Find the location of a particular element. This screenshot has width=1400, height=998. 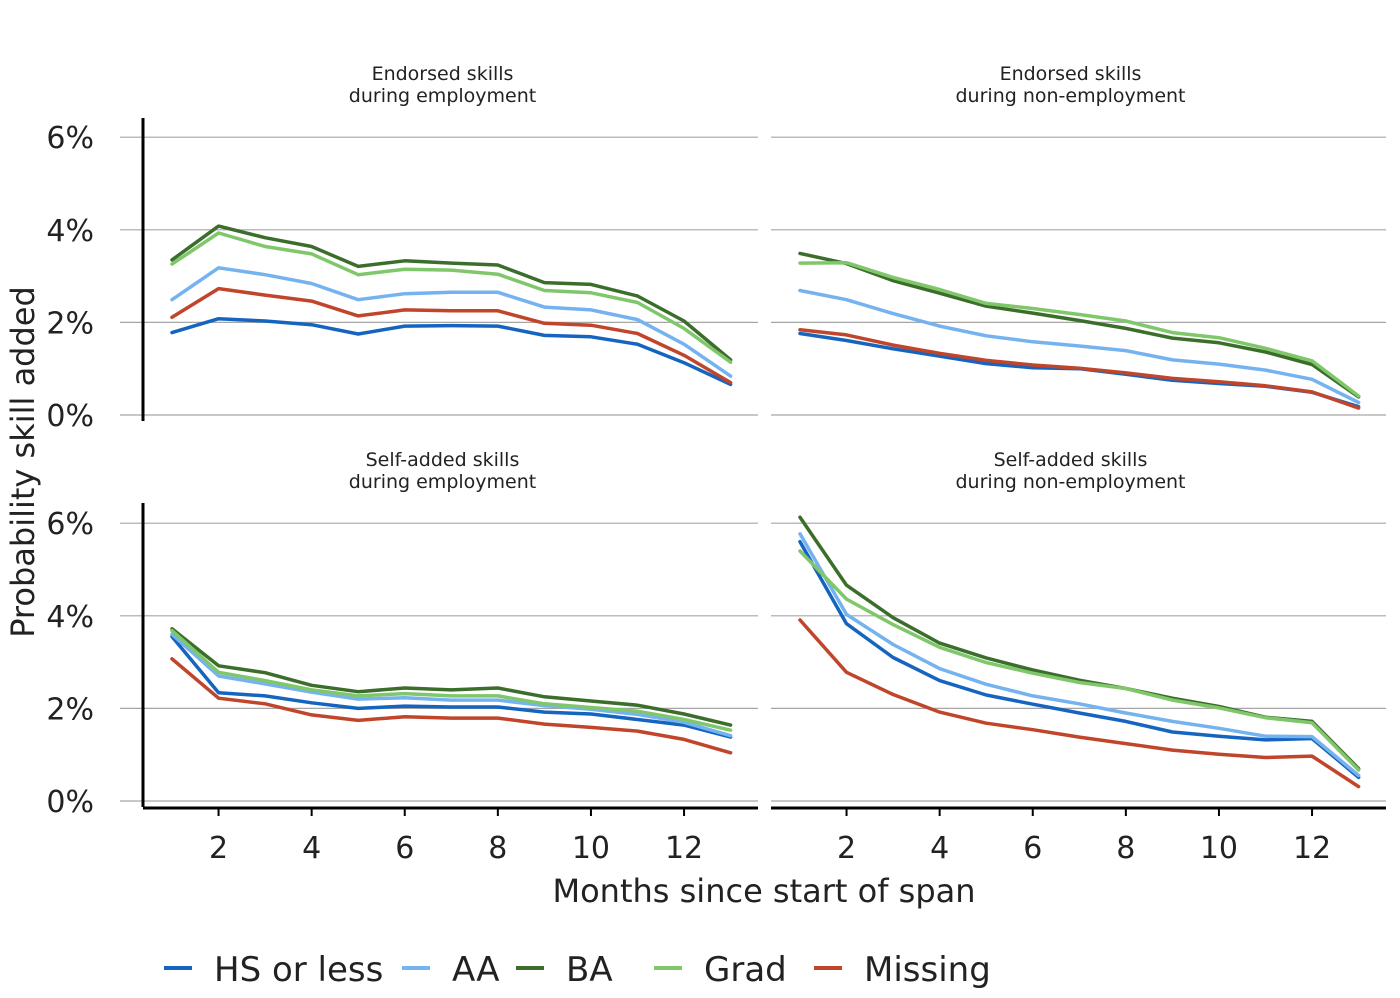

legend-item-grad: Grad is located at coordinates (720, 970).